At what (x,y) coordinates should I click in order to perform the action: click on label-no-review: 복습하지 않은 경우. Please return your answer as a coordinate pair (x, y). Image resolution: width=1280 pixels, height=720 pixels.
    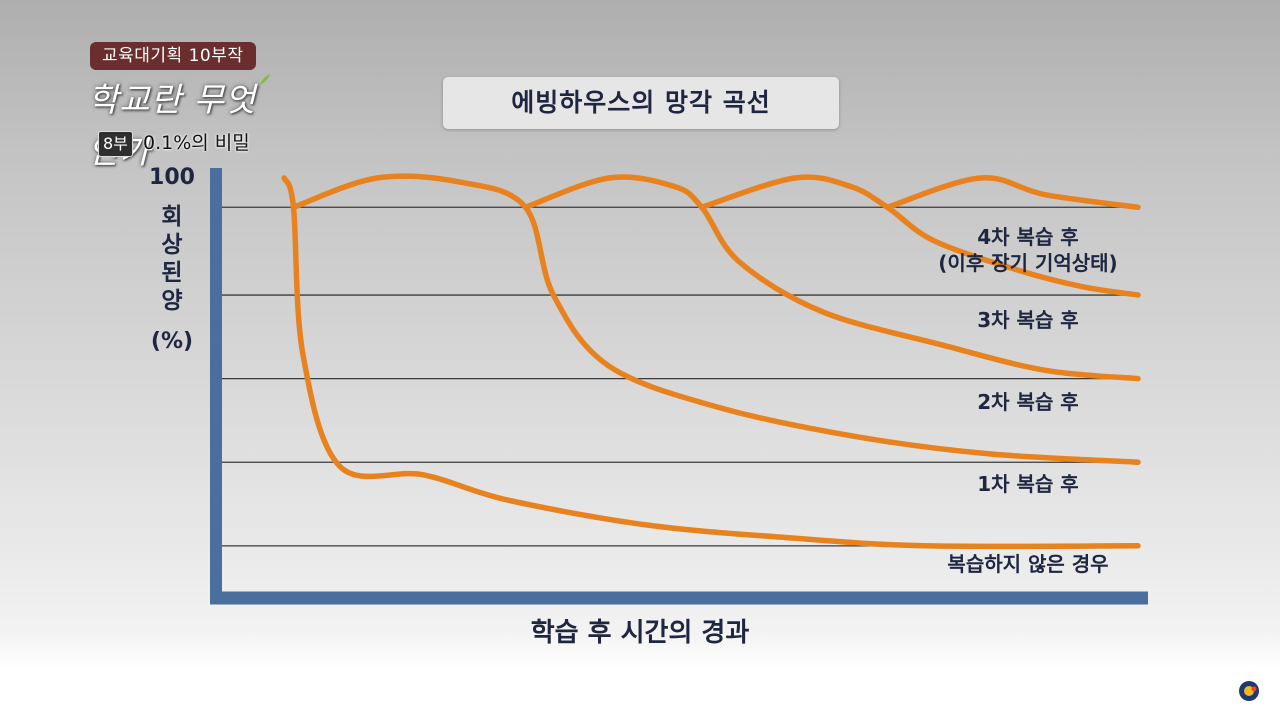
    Looking at the image, I should click on (1027, 564).